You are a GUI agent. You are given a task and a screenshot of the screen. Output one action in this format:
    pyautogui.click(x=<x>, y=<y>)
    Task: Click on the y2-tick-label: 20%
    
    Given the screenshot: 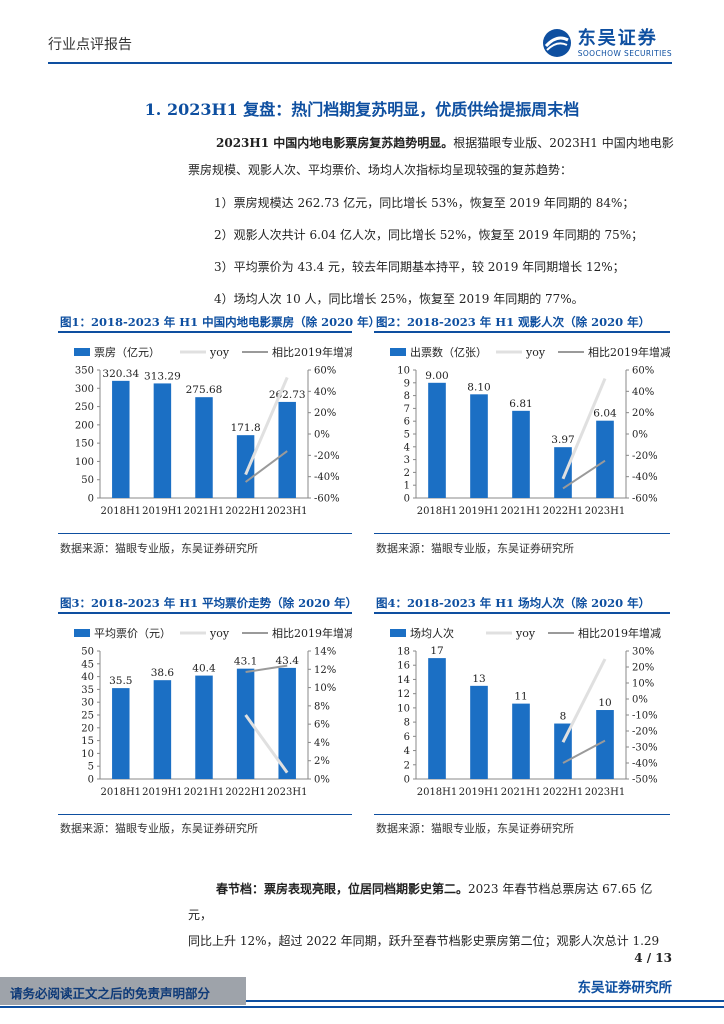 What is the action you would take?
    pyautogui.click(x=643, y=413)
    